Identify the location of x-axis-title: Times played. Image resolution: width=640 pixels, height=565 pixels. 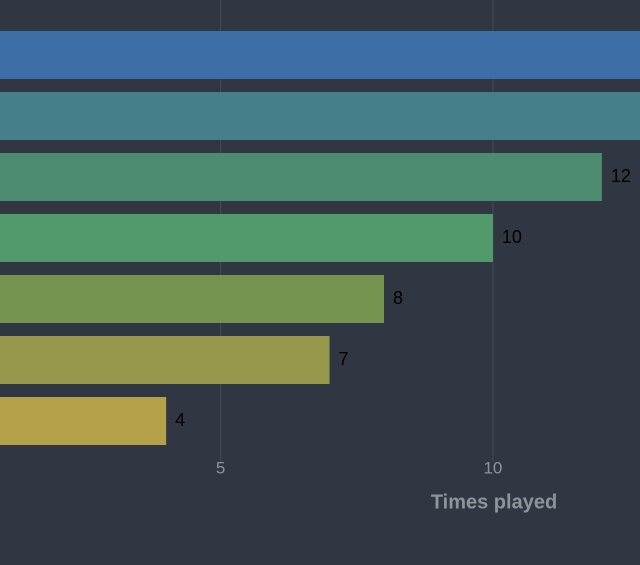
(494, 502).